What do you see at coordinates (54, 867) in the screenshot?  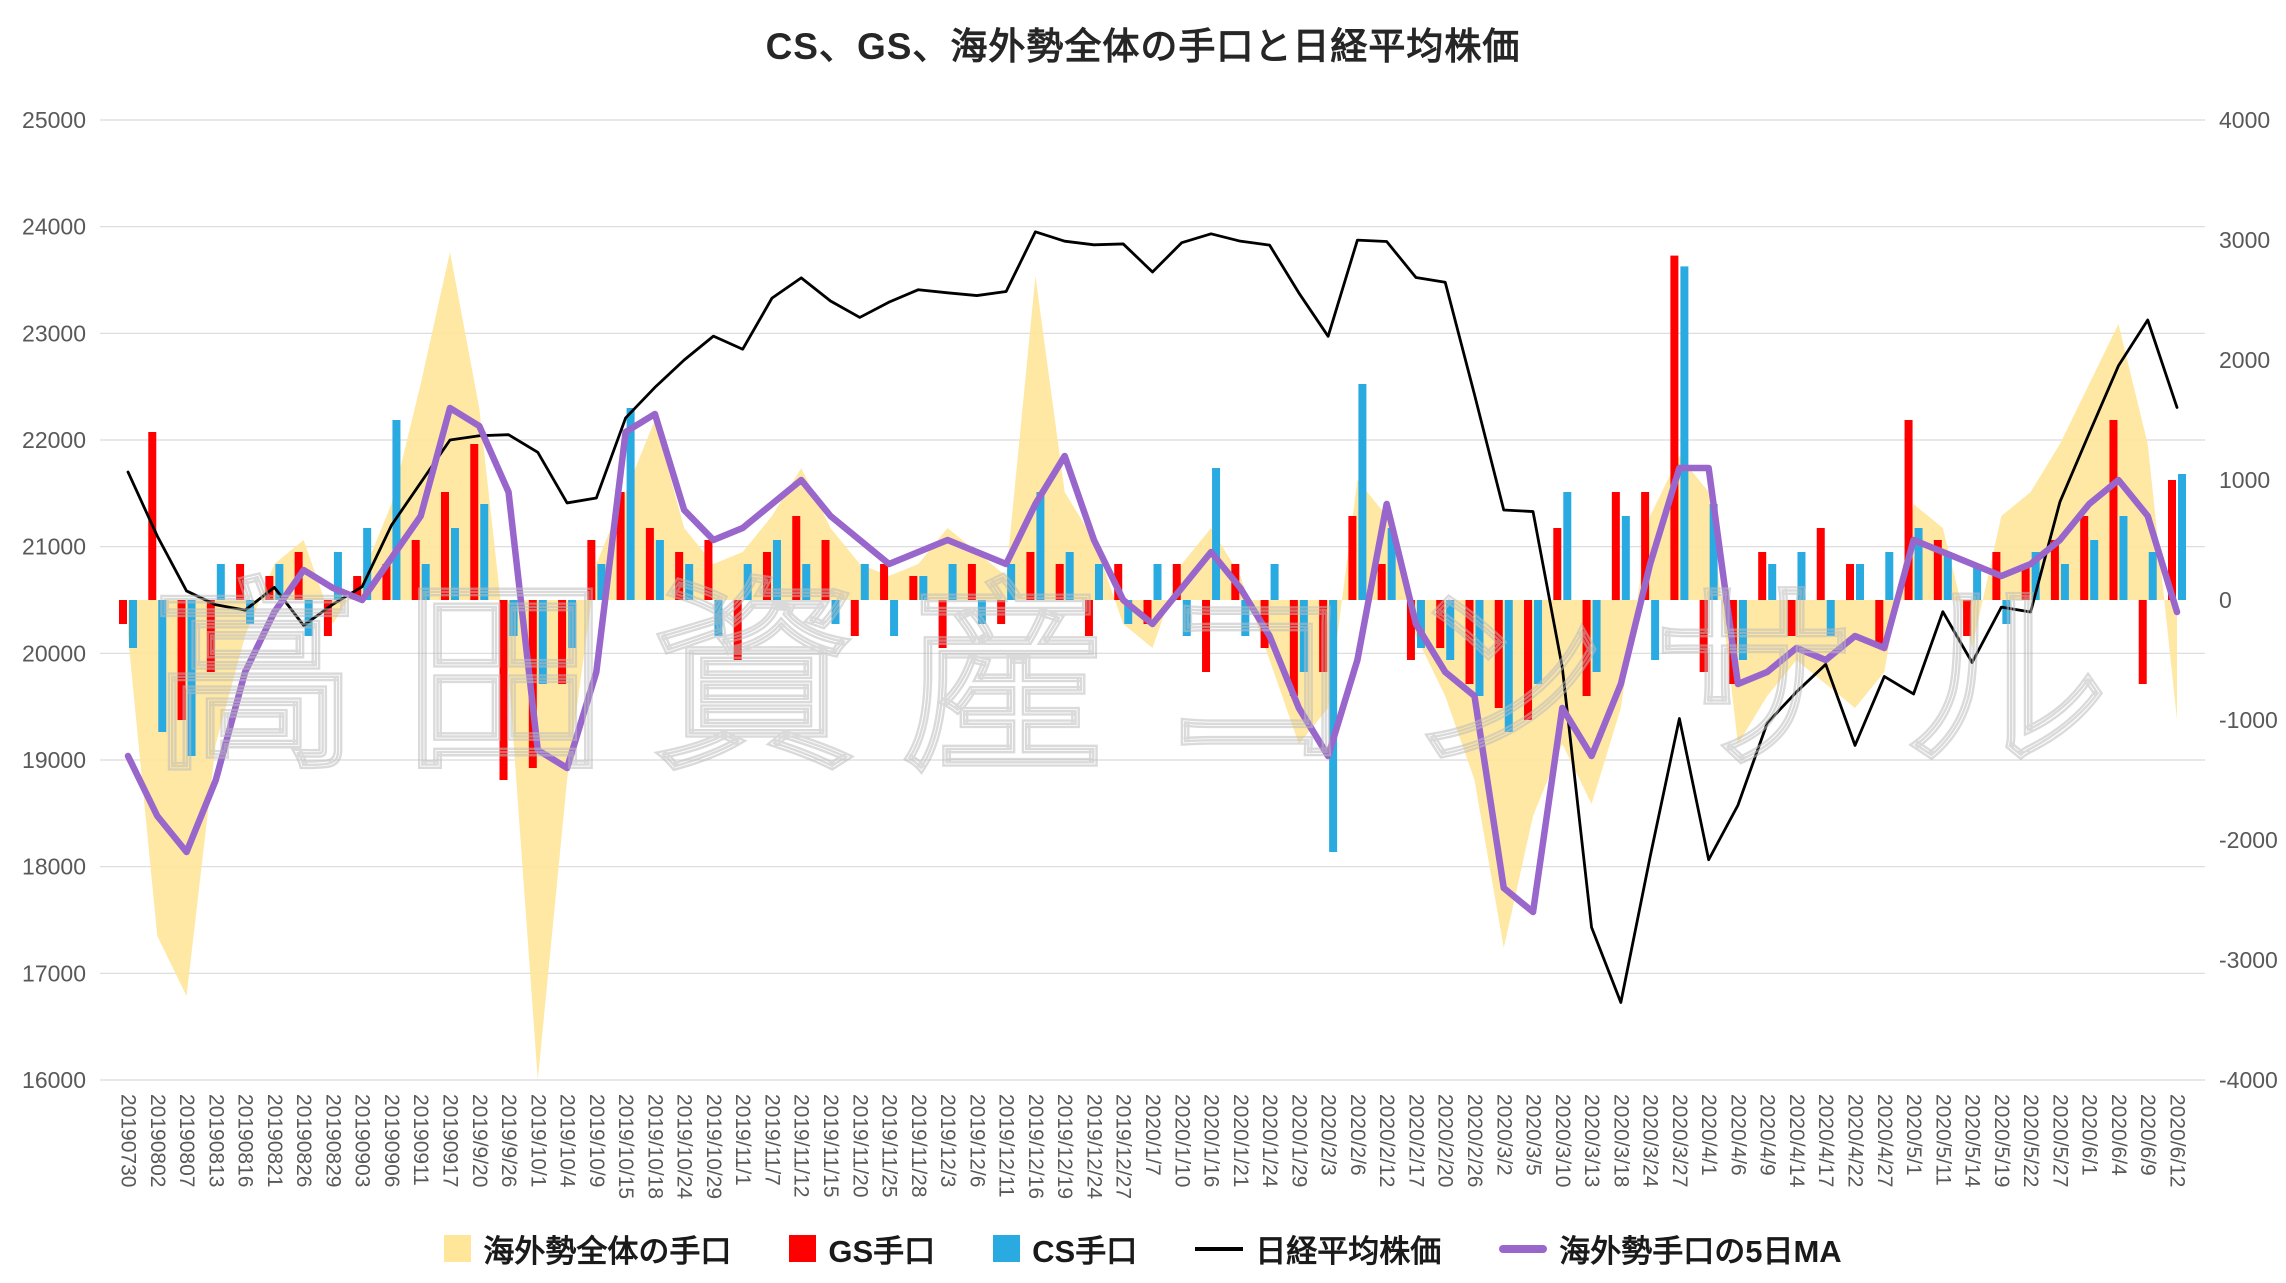 I see `left-axis-tick-label: 18000` at bounding box center [54, 867].